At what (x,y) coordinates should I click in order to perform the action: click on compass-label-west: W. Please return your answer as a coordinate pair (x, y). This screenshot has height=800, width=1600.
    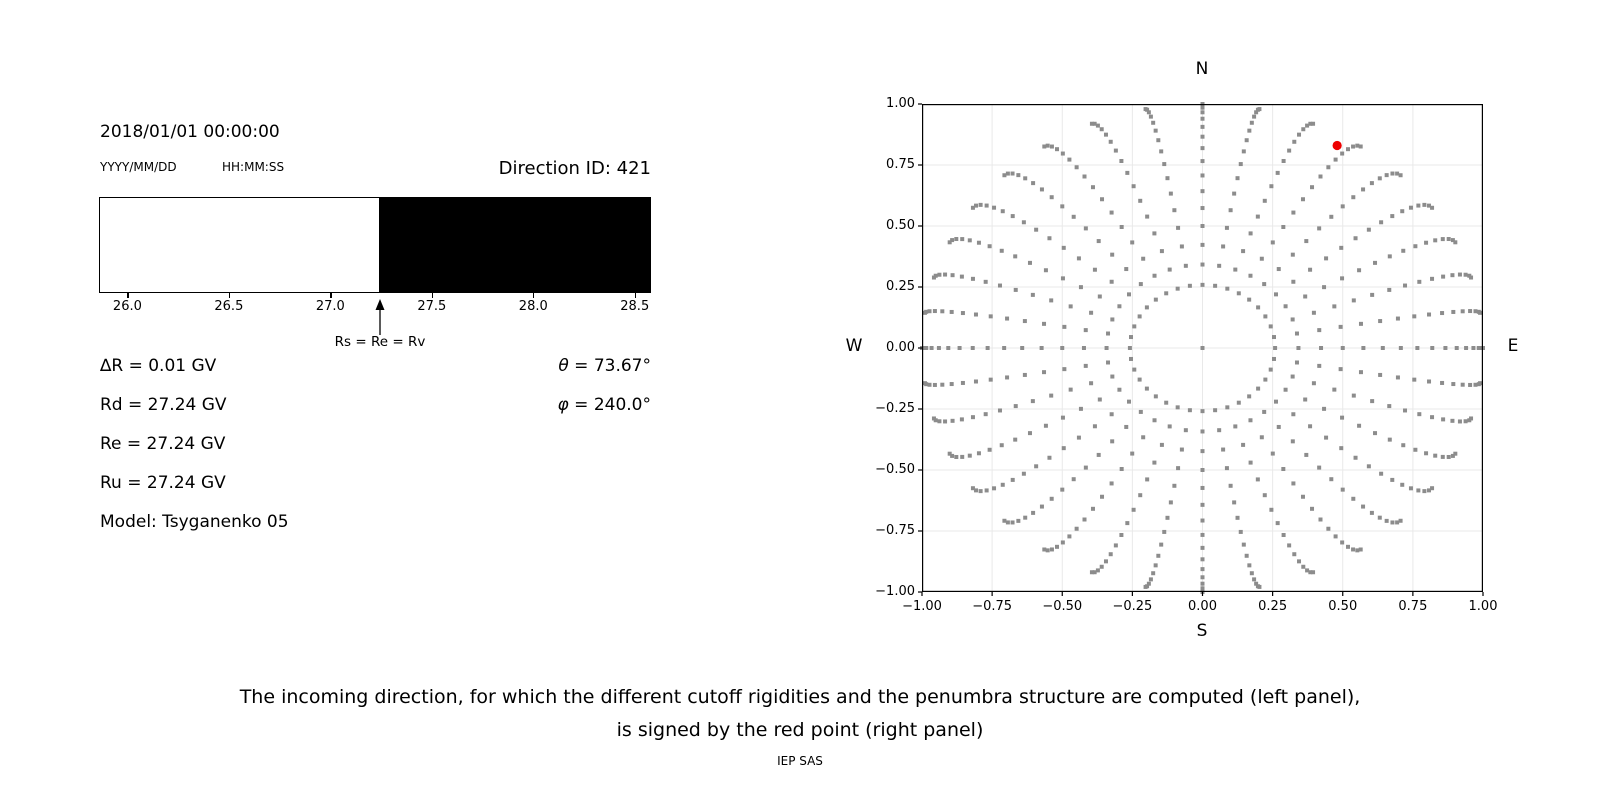
    Looking at the image, I should click on (854, 346).